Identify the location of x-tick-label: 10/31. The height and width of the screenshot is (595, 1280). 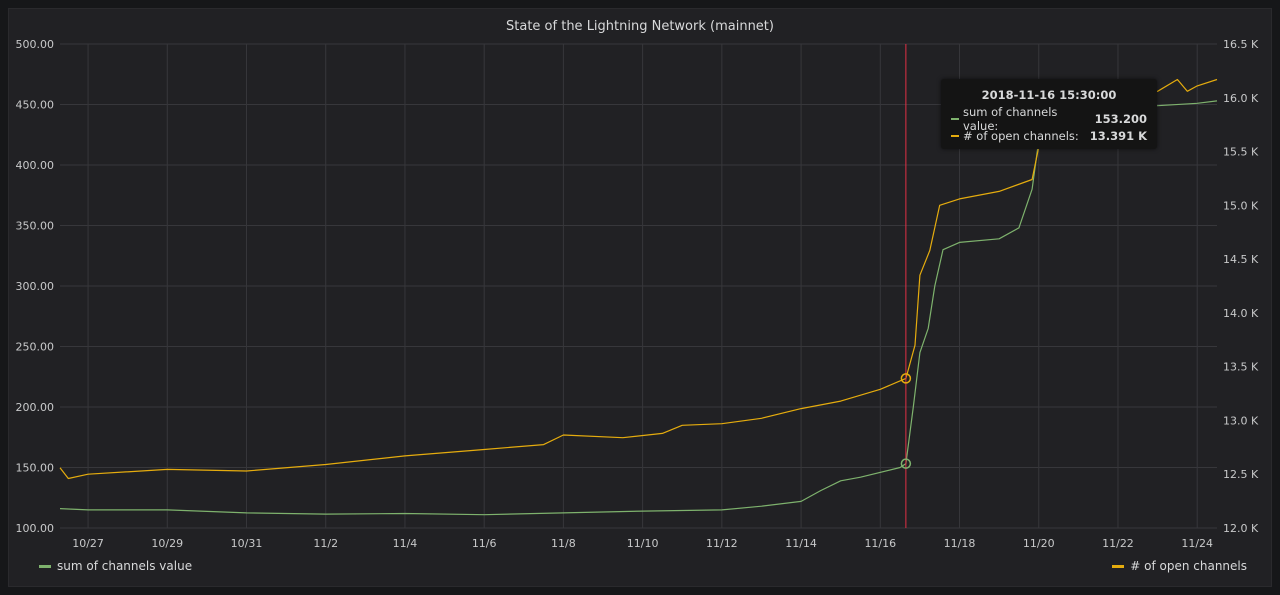
(247, 543).